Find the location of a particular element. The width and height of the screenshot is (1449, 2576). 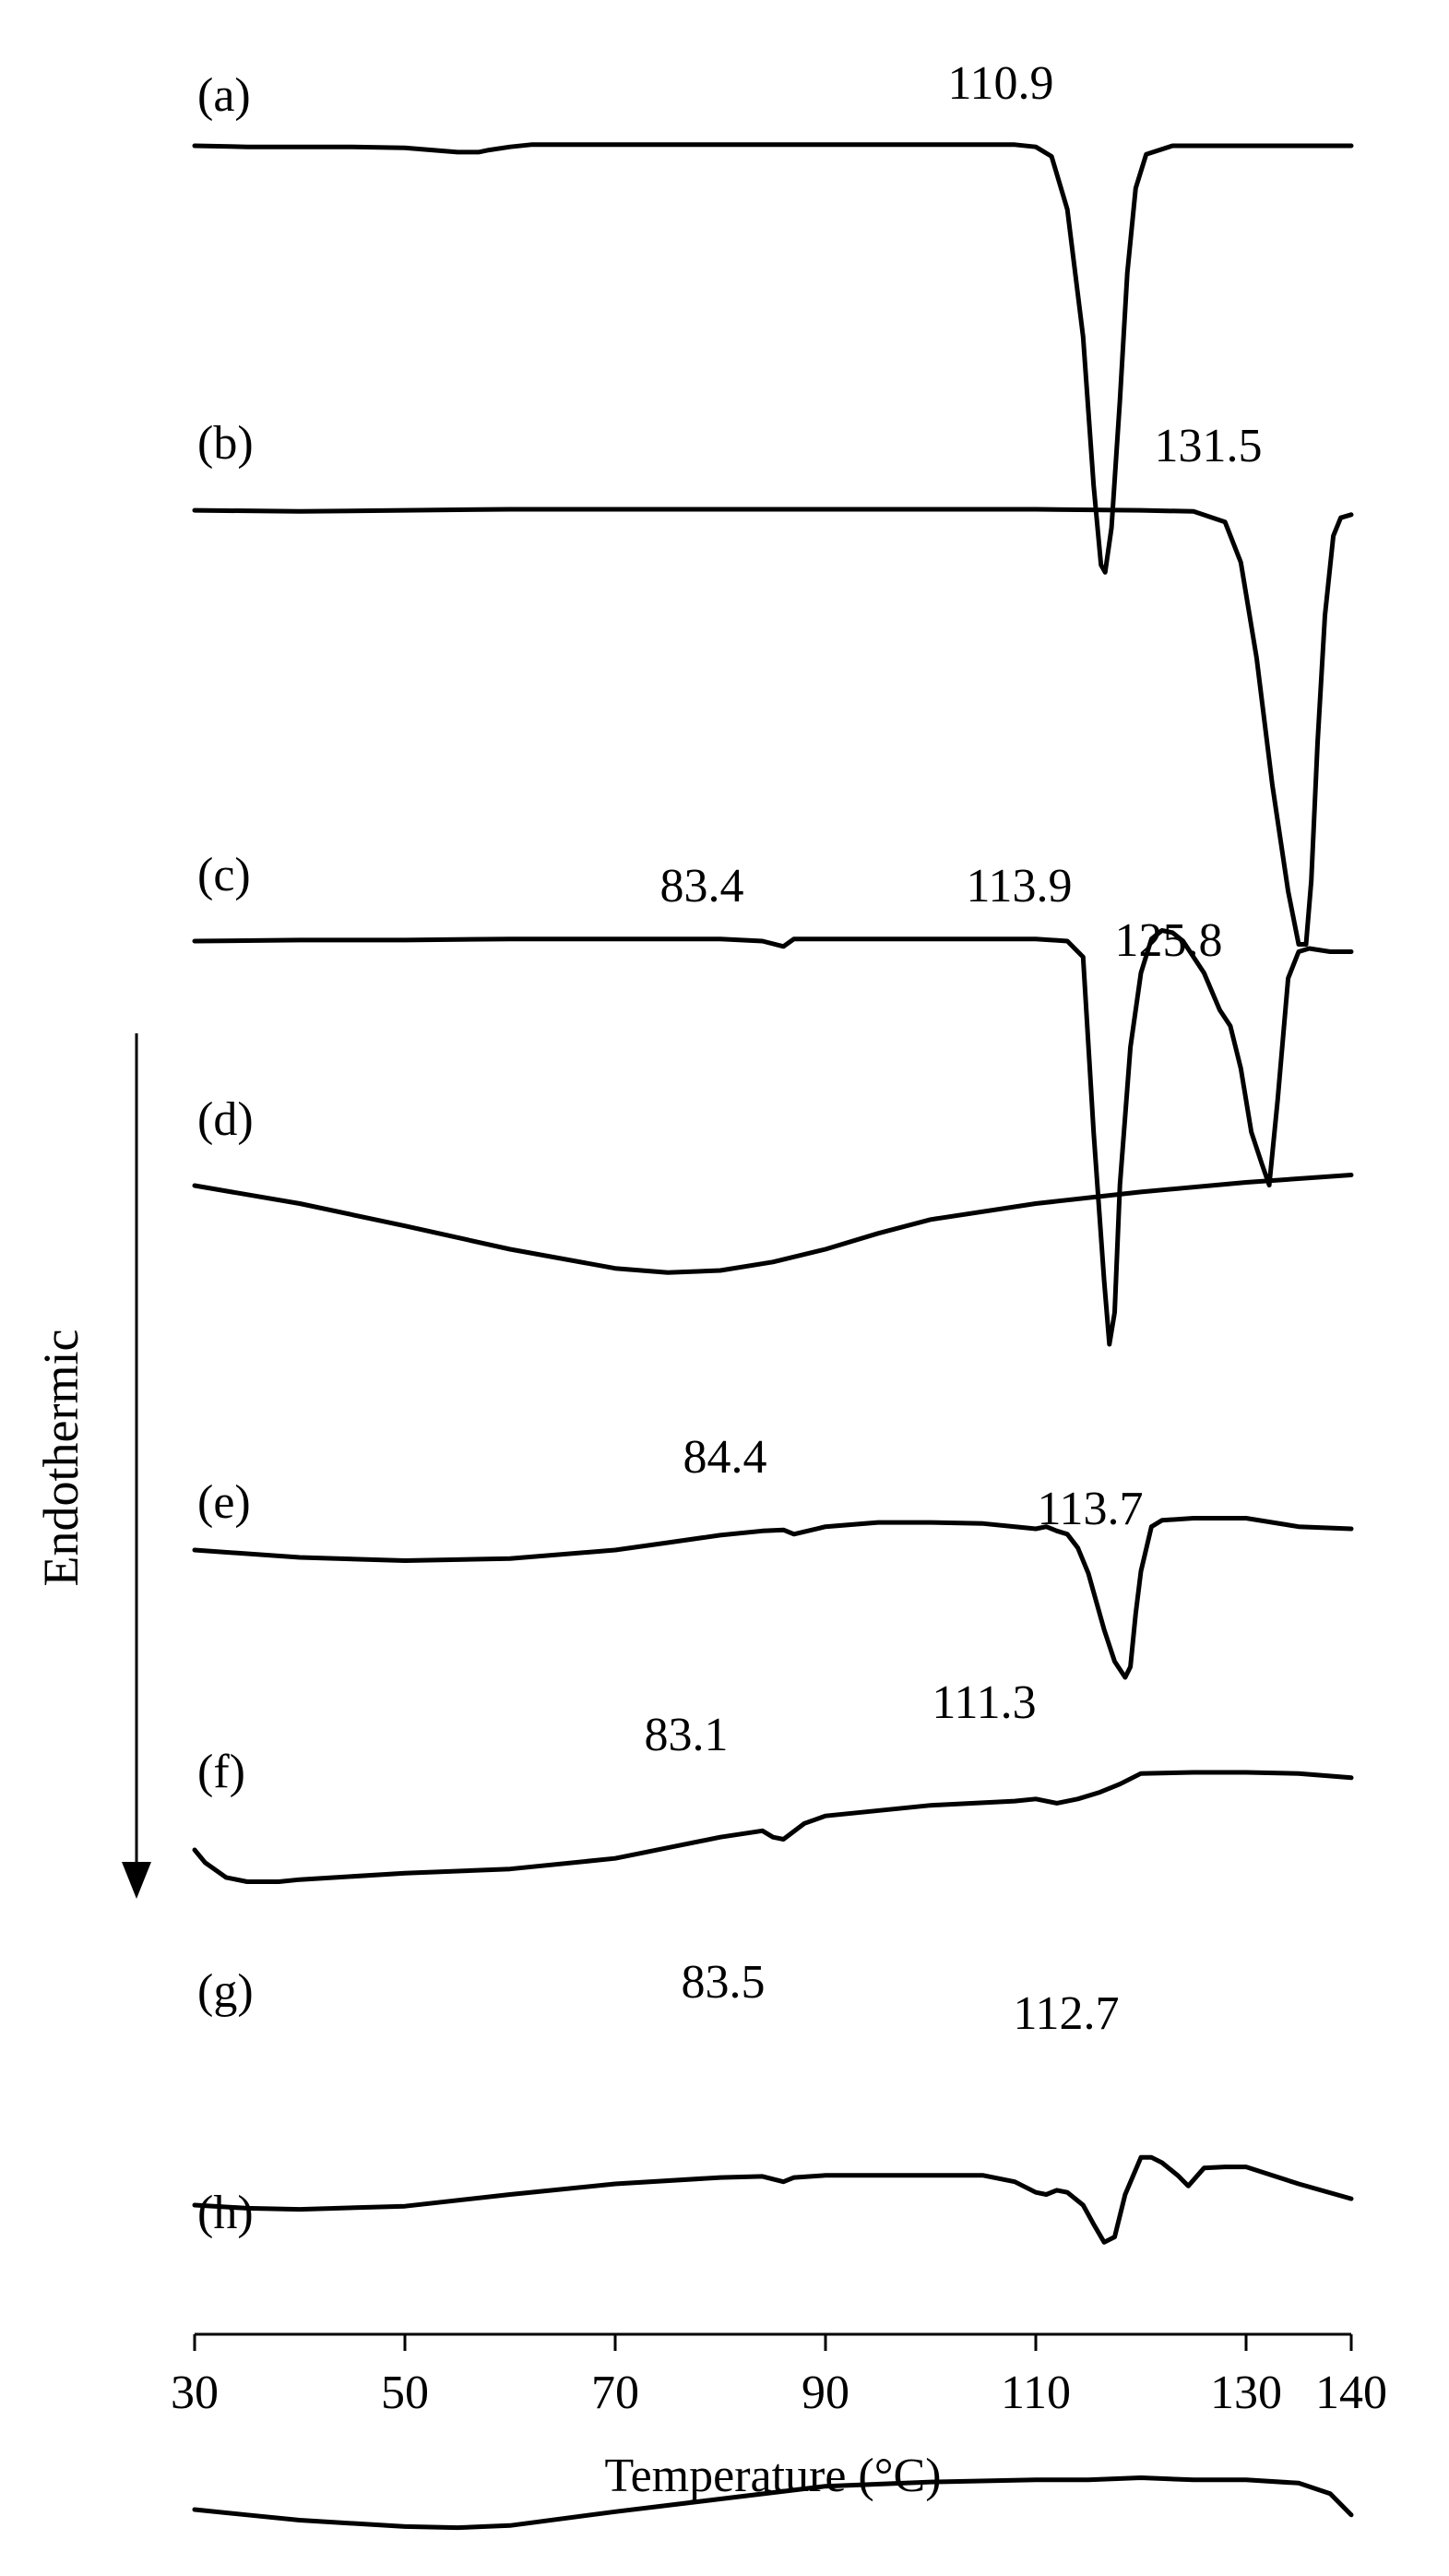

curve-a is located at coordinates (773, 358).